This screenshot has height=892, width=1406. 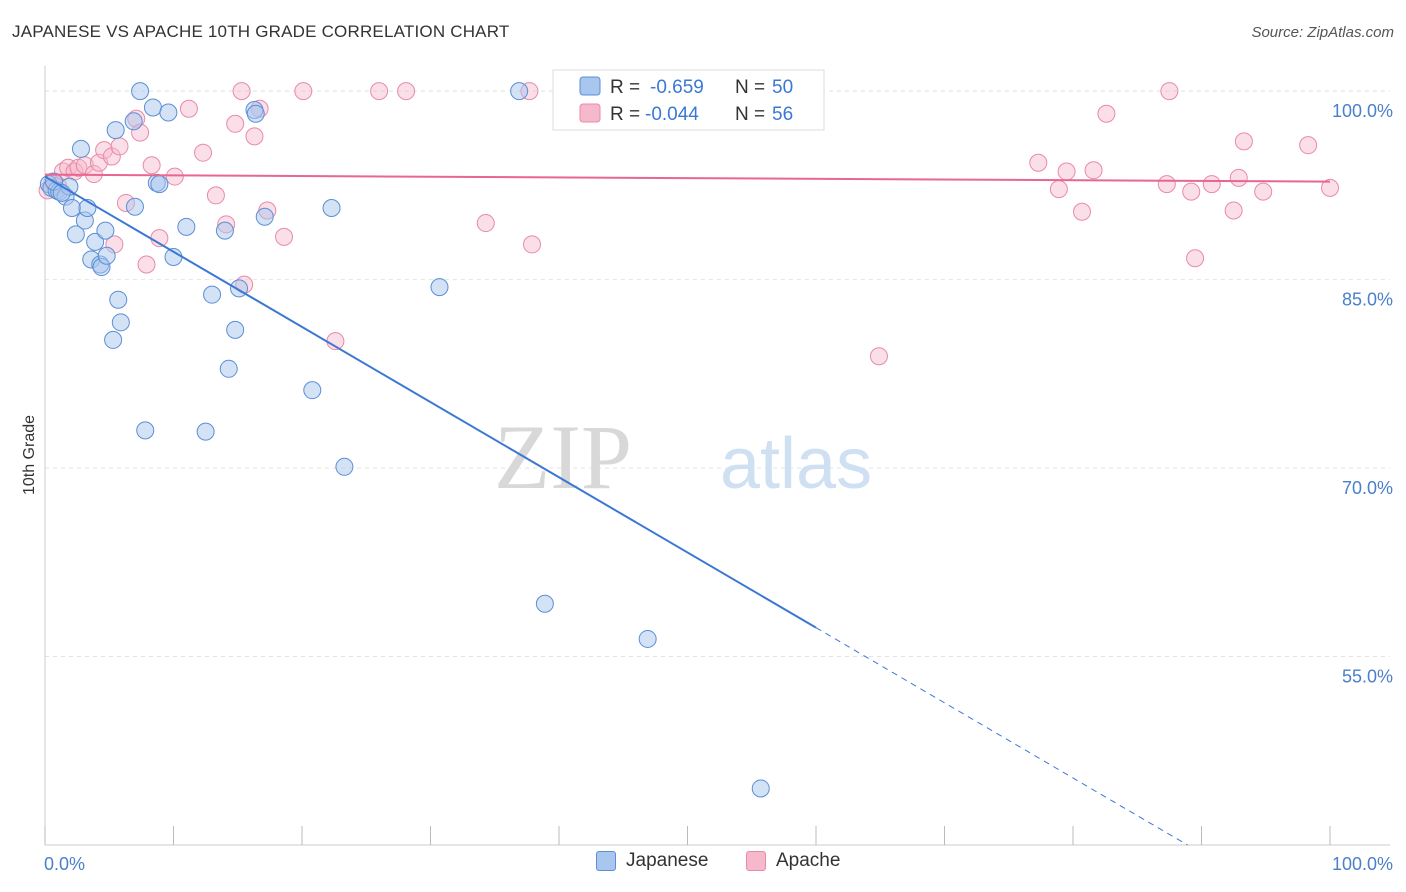 What do you see at coordinates (563, 457) in the screenshot?
I see `watermark-zip: ZIP` at bounding box center [563, 457].